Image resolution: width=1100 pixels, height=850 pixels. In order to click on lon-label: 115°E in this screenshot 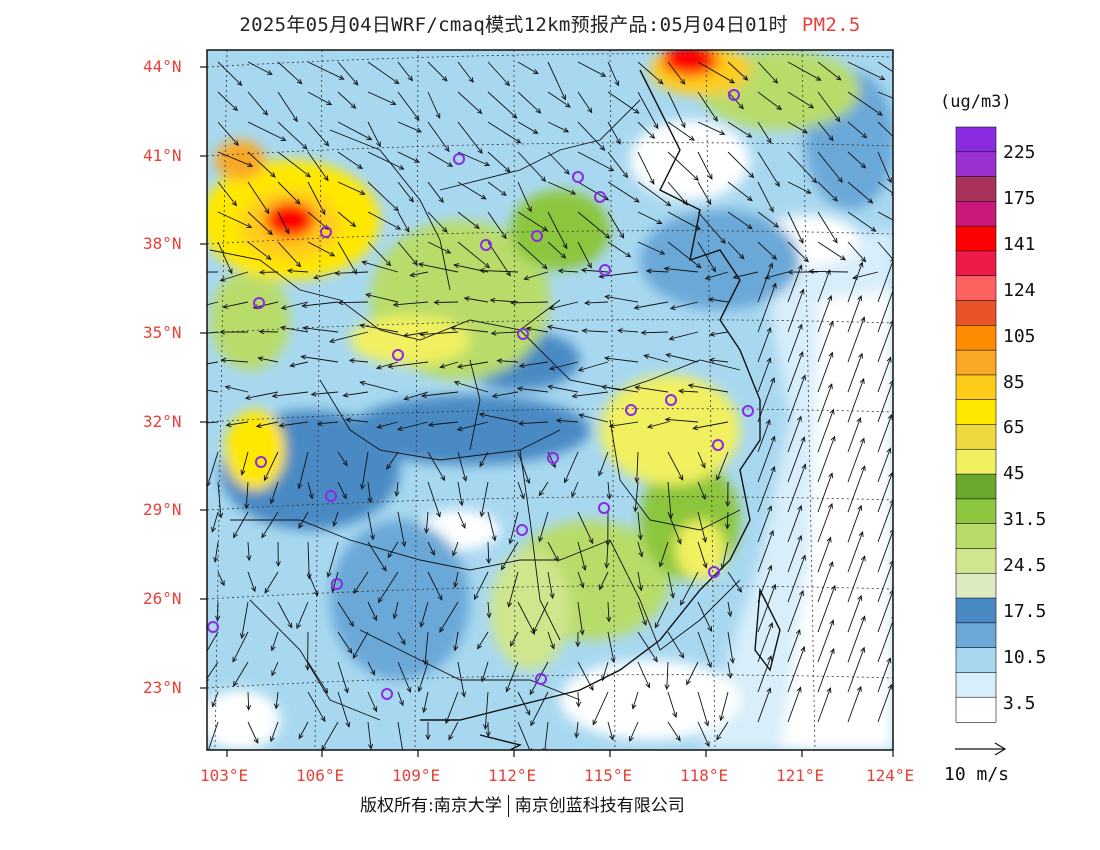, I will do `click(608, 775)`.